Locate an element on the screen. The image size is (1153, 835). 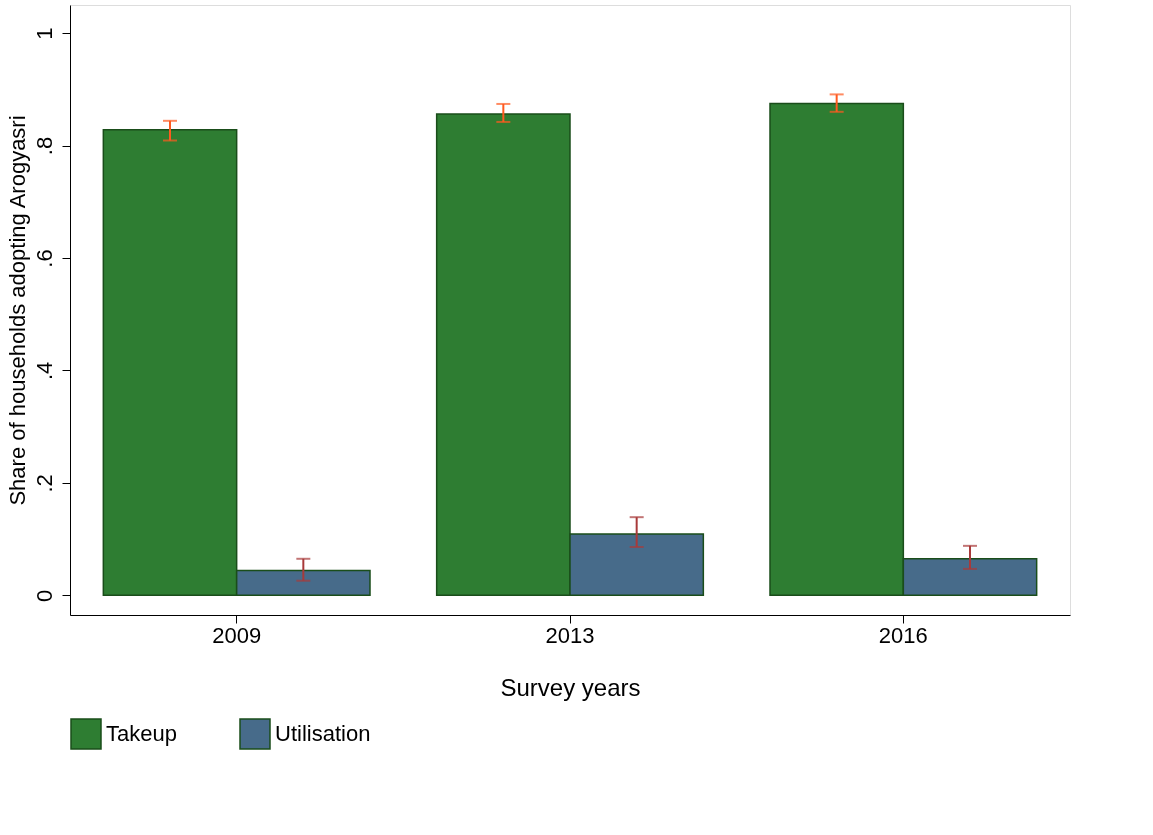
x-tick-label: 2009 is located at coordinates (237, 635).